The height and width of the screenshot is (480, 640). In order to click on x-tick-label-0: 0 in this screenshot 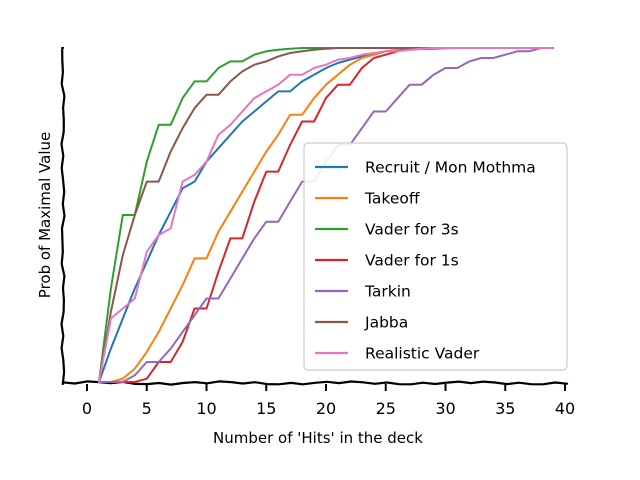, I will do `click(87, 408)`.